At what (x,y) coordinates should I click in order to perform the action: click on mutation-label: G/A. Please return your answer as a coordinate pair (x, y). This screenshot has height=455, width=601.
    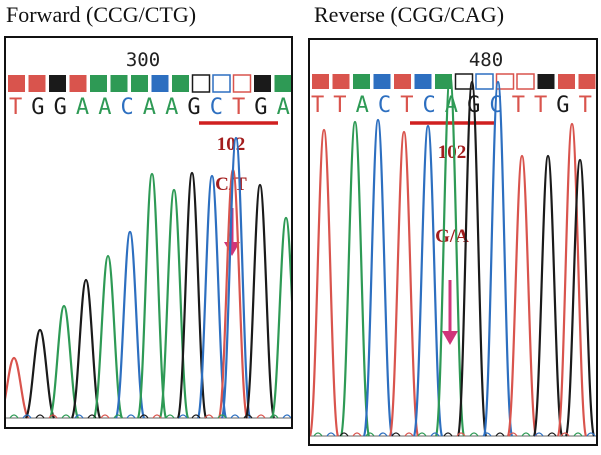
    Looking at the image, I should click on (452, 236).